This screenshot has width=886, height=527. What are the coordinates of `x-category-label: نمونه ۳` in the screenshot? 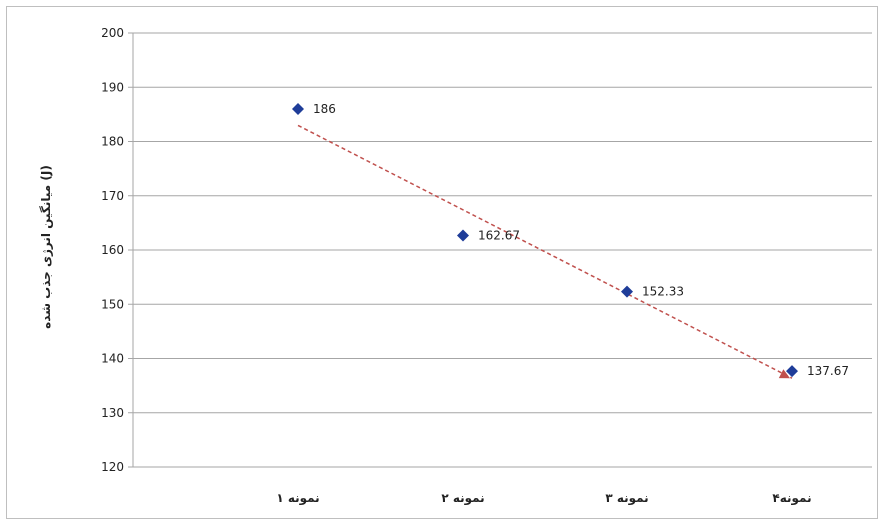 It's located at (626, 498).